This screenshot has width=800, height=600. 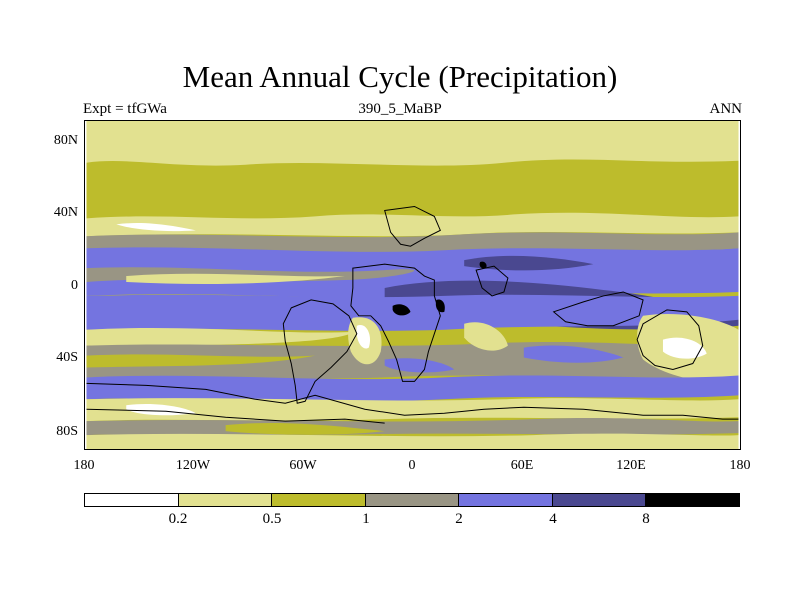 What do you see at coordinates (178, 519) in the screenshot?
I see `colorbar-level-label: 0.2` at bounding box center [178, 519].